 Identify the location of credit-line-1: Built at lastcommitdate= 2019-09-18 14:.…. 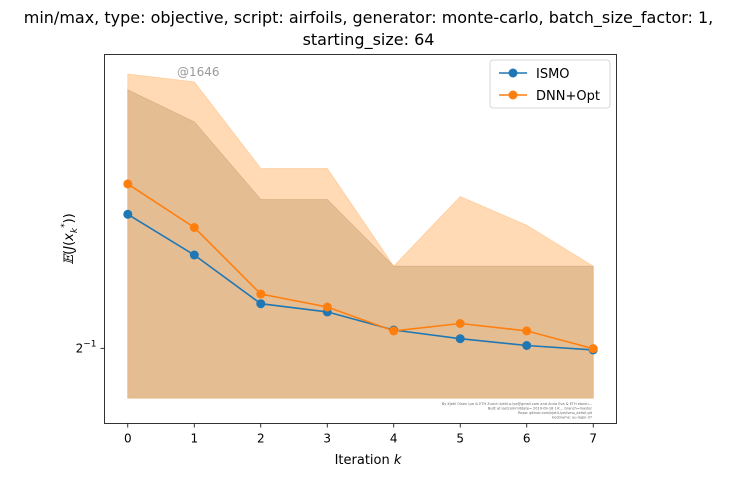
(540, 409).